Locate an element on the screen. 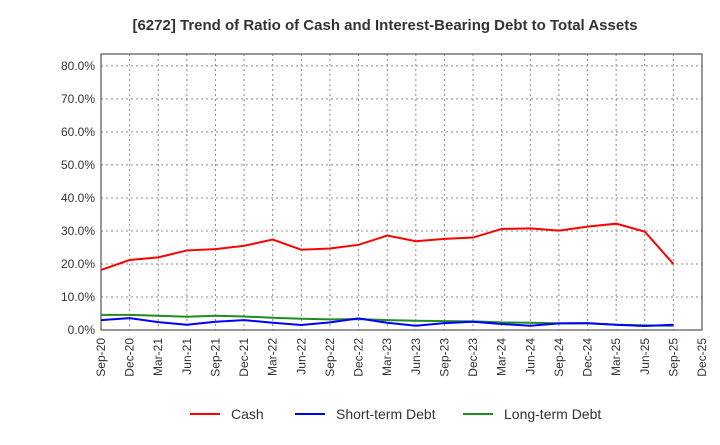 The image size is (720, 445). x-tick-label: Dec-21 is located at coordinates (244, 357).